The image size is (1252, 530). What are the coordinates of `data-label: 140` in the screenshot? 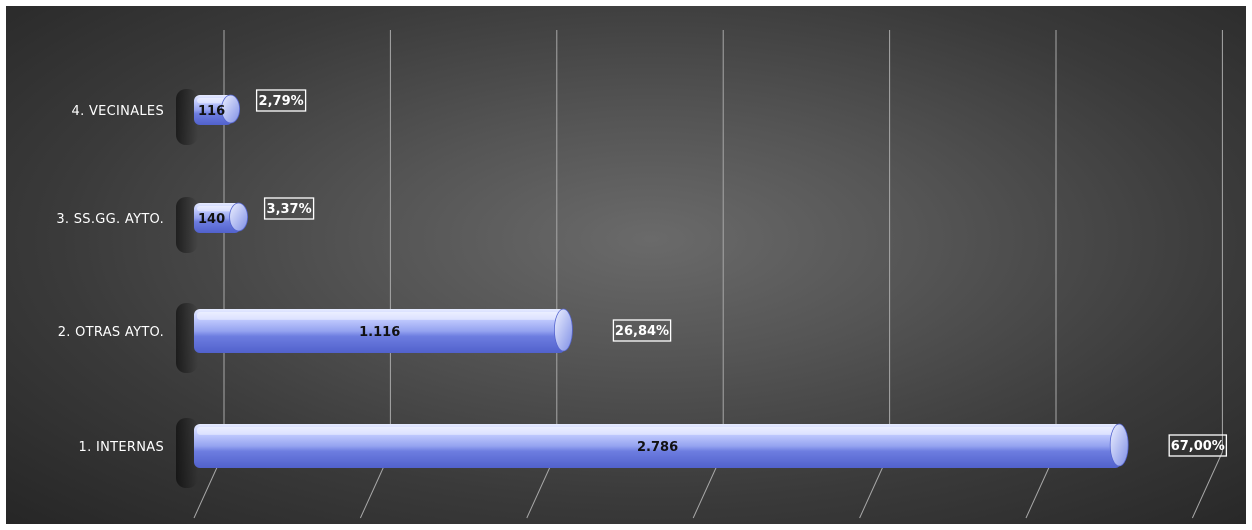 It's located at (211, 219).